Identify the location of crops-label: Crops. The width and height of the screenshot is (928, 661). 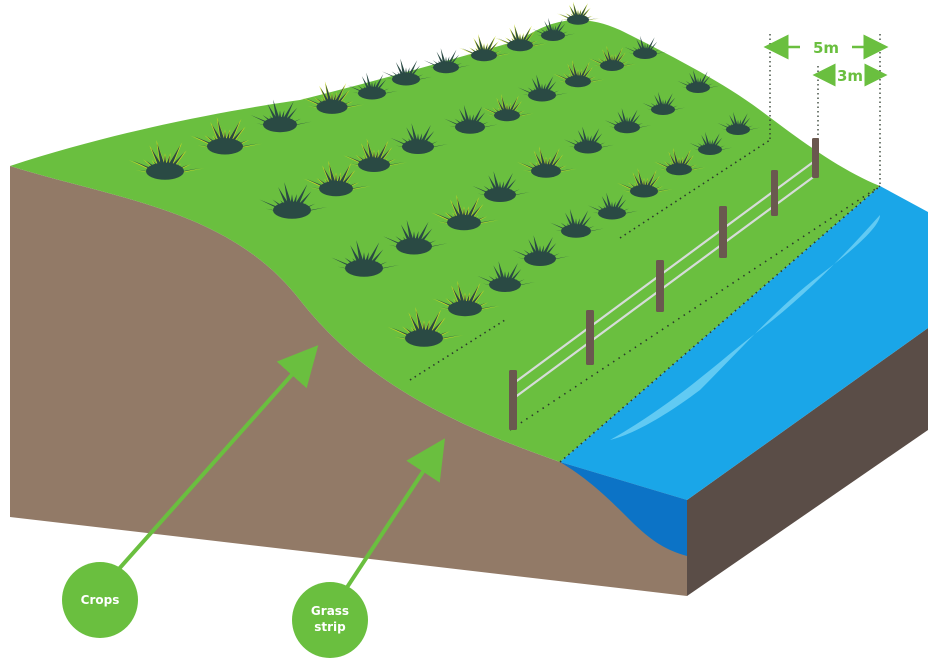
(100, 600).